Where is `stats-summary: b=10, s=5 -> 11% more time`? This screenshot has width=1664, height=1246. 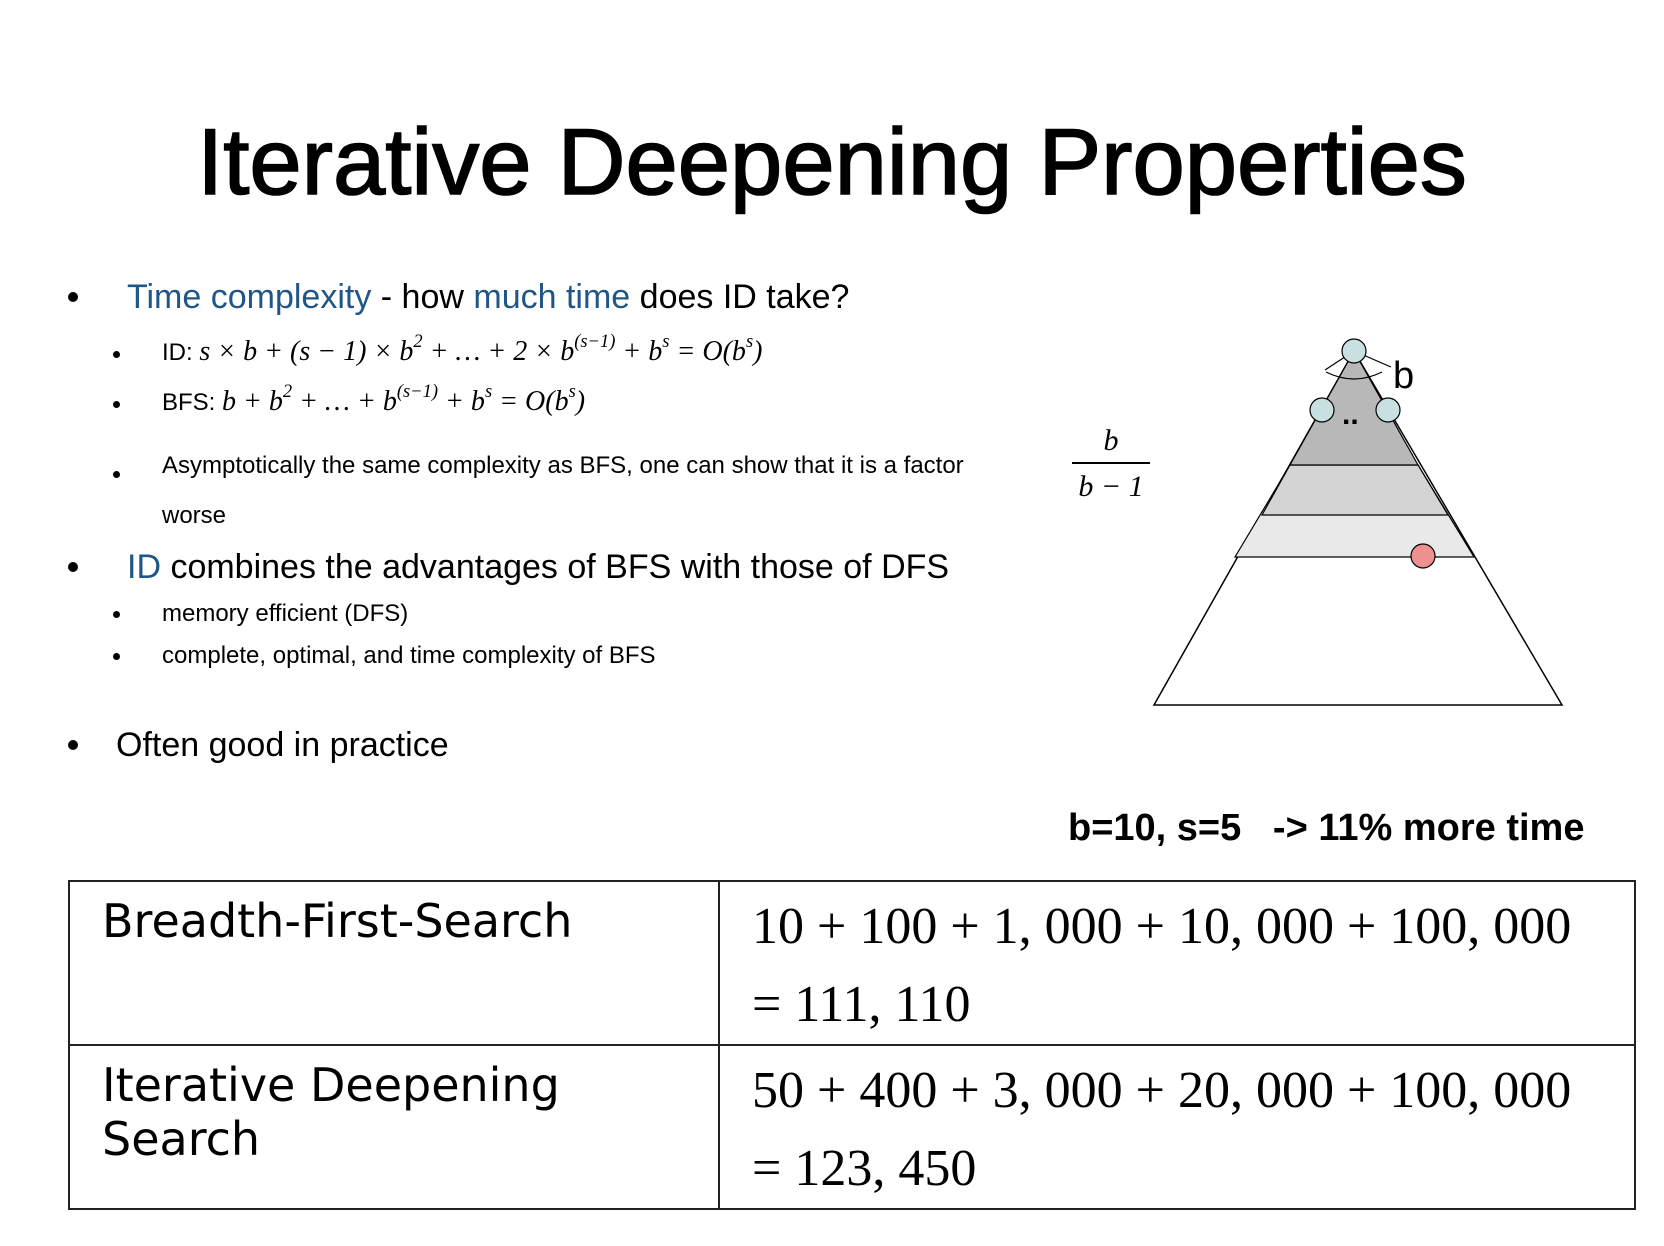 stats-summary: b=10, s=5 -> 11% more time is located at coordinates (1326, 828).